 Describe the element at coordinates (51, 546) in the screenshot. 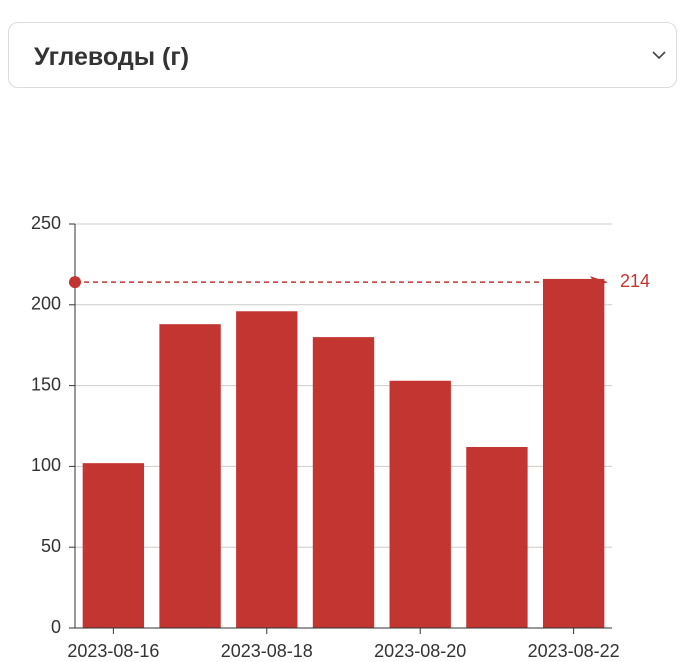

I see `y-tick-label: 50` at that location.